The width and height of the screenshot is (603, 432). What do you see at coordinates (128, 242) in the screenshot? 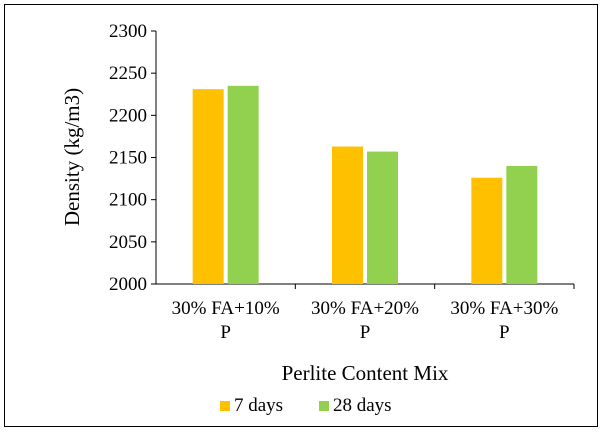
I see `y-tick-label: 2050` at bounding box center [128, 242].